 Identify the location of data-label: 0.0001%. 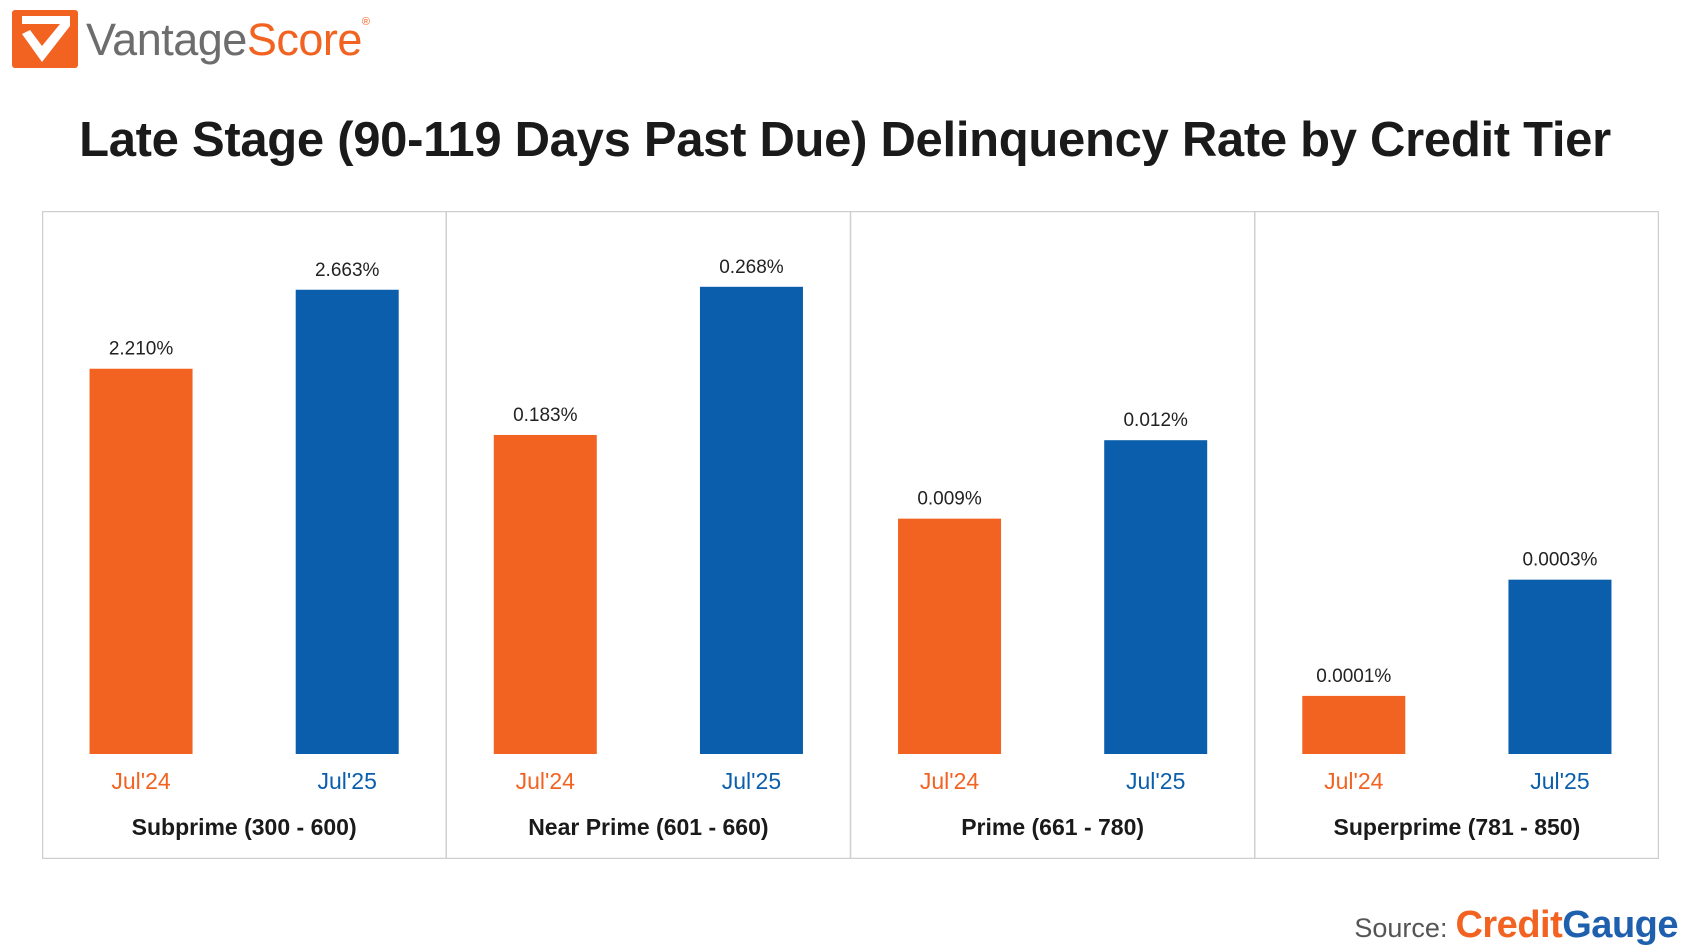
(1353, 676).